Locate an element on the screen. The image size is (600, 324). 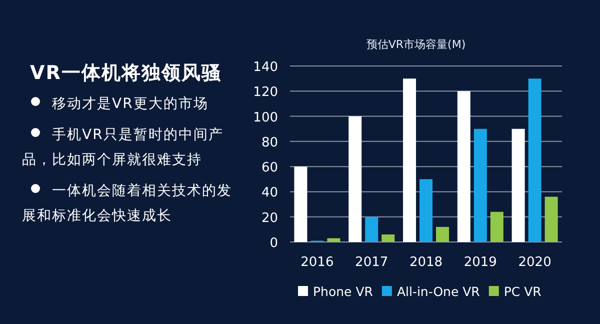
y-tick-label: 40 is located at coordinates (269, 193).